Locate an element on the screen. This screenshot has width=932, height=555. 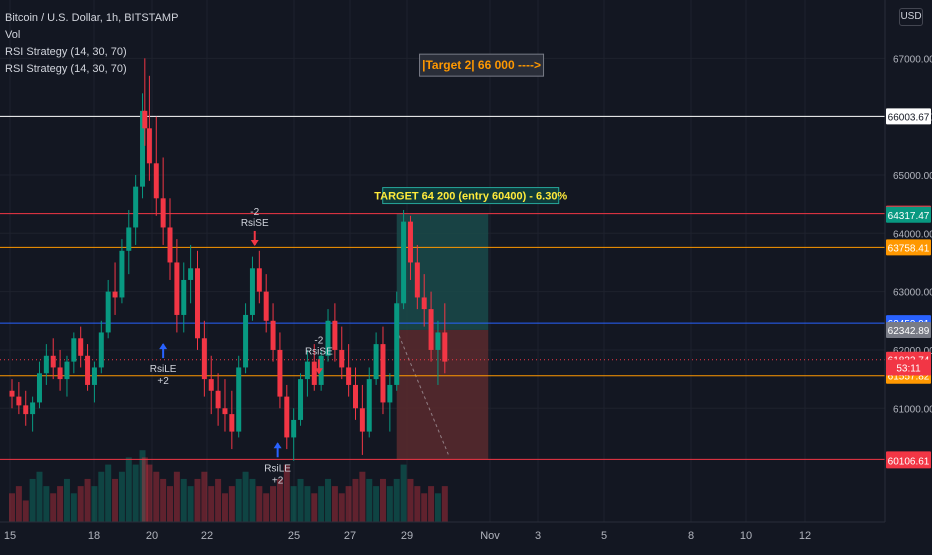
symbol-title: Bitcoin / U.S. Dollar, 1h, BITSTAMP is located at coordinates (92, 18).